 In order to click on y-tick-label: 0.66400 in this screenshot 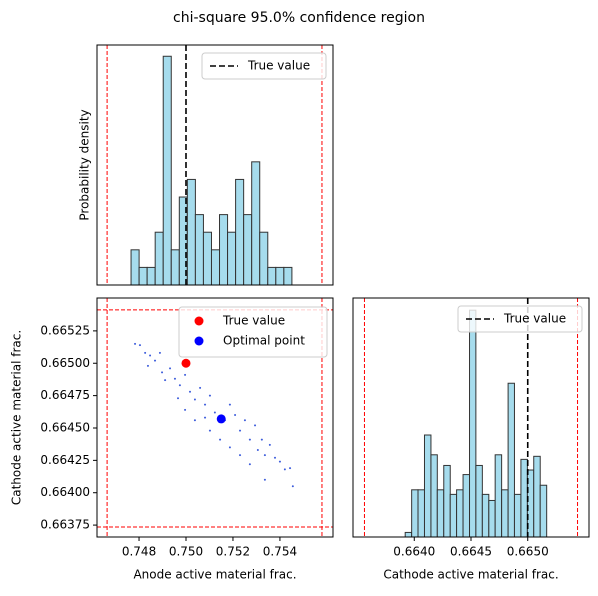, I will do `click(65, 492)`.